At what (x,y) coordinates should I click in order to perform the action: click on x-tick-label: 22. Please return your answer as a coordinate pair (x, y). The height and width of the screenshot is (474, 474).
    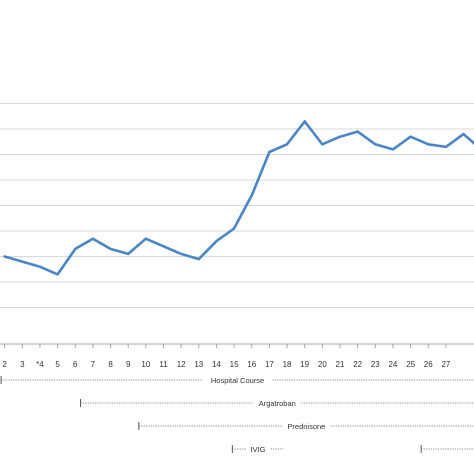
    Looking at the image, I should click on (357, 364).